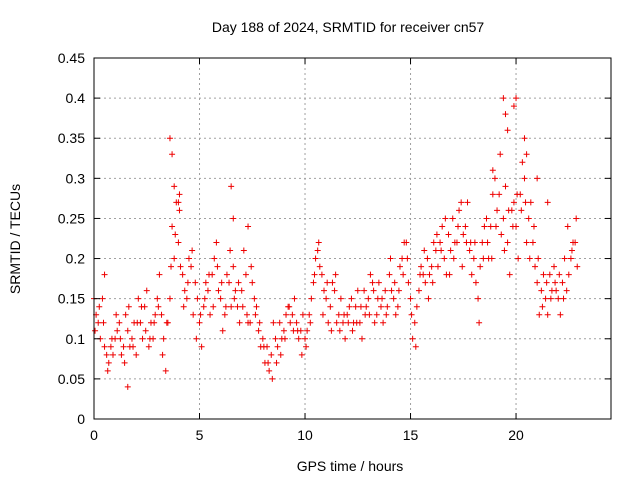 The width and height of the screenshot is (640, 480). I want to click on x-tick-label: 20, so click(516, 435).